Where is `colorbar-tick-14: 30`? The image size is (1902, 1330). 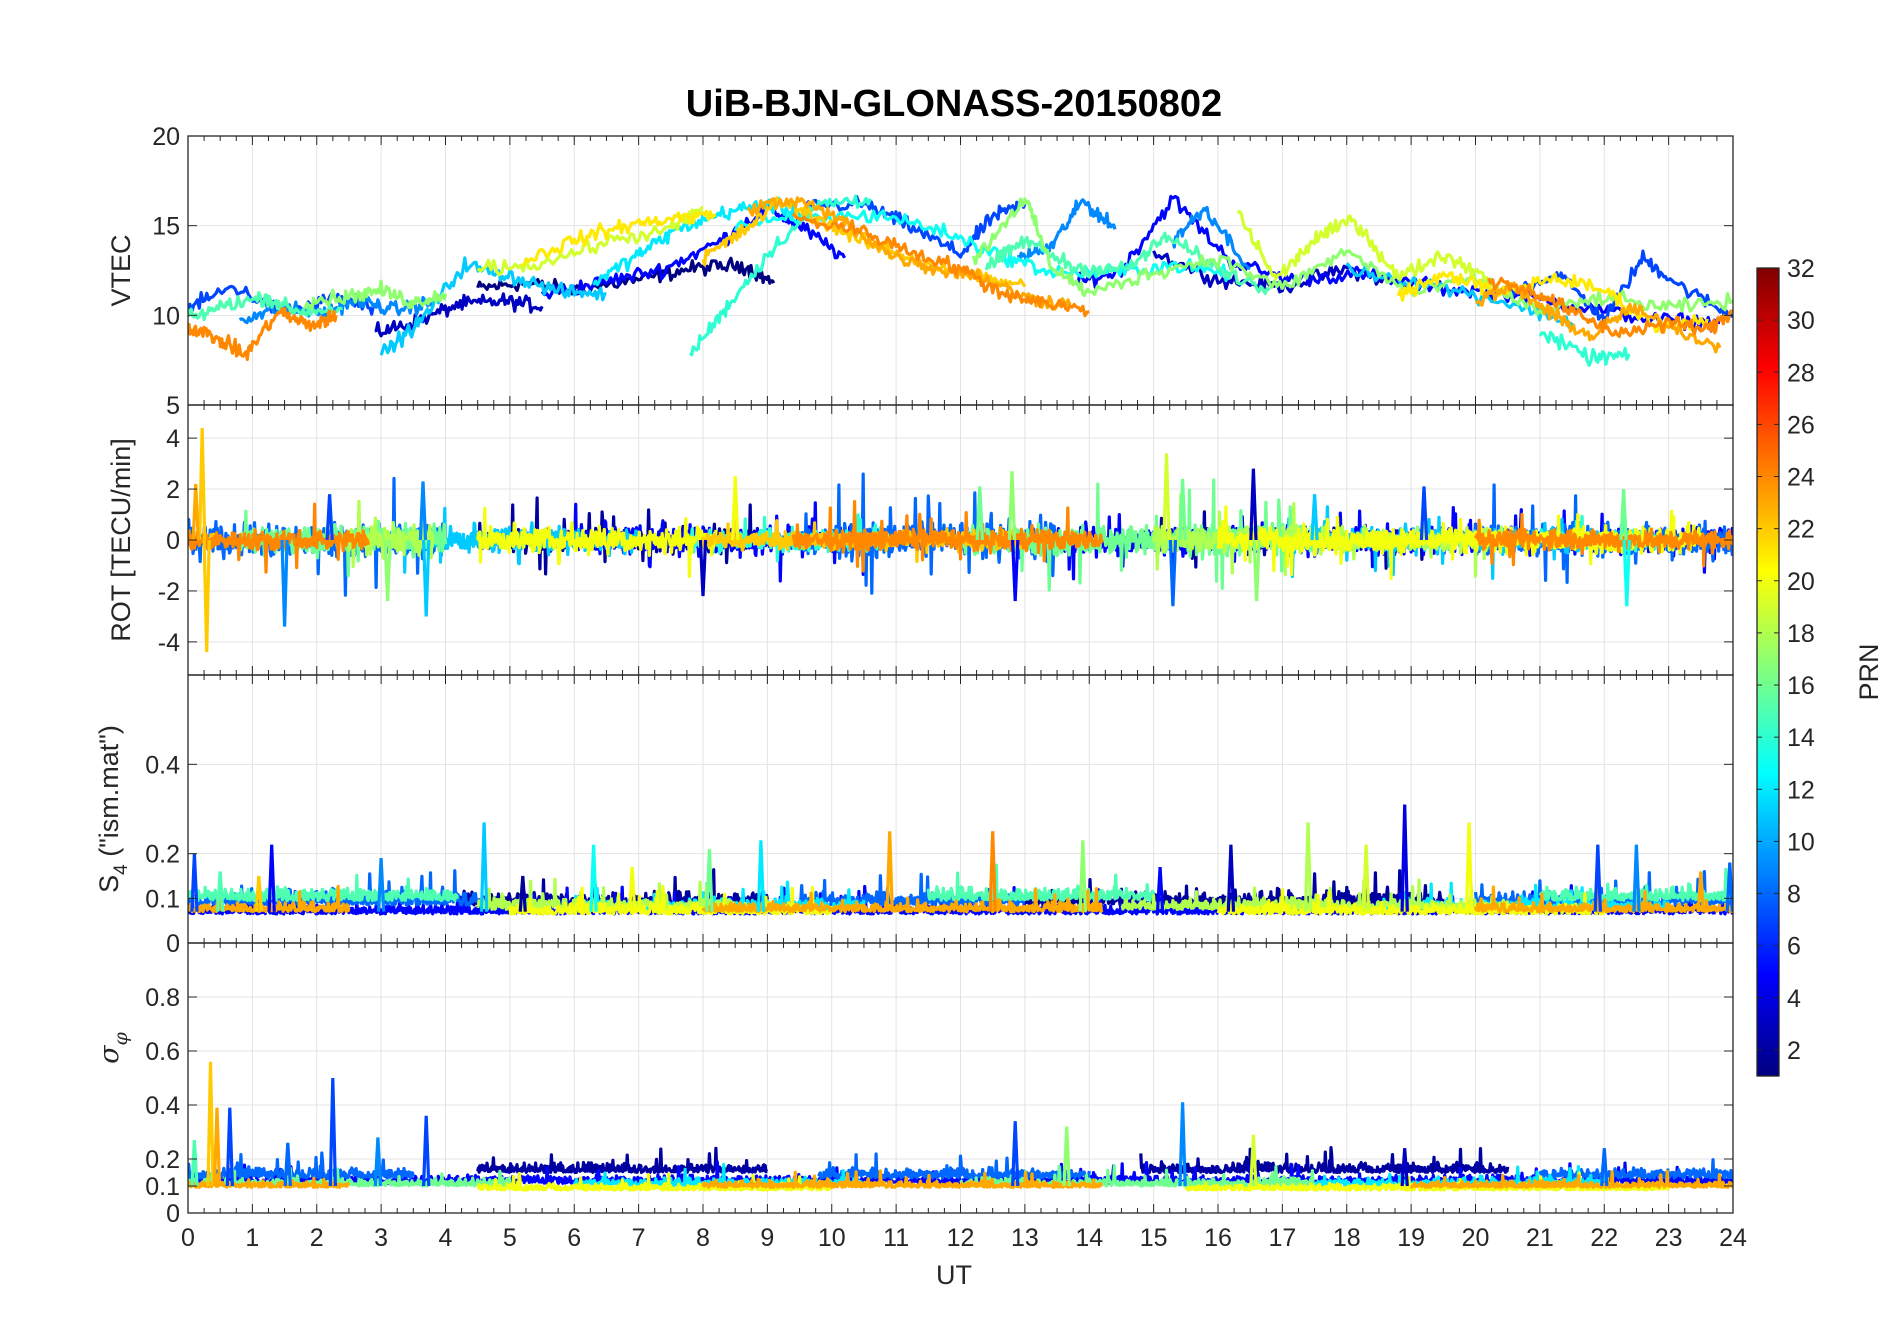
colorbar-tick-14: 30 is located at coordinates (1801, 321).